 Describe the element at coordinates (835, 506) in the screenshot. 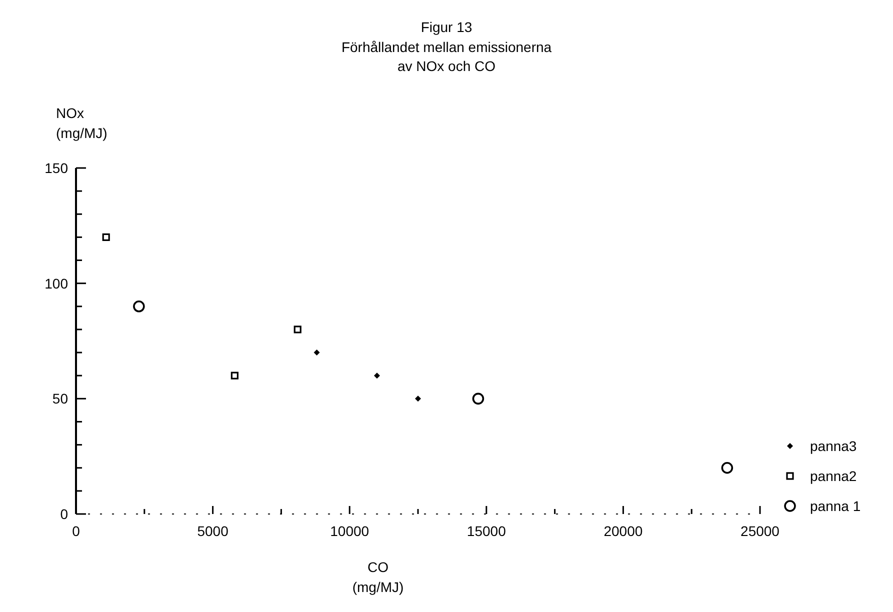

I see `legend-label: panna 1` at that location.